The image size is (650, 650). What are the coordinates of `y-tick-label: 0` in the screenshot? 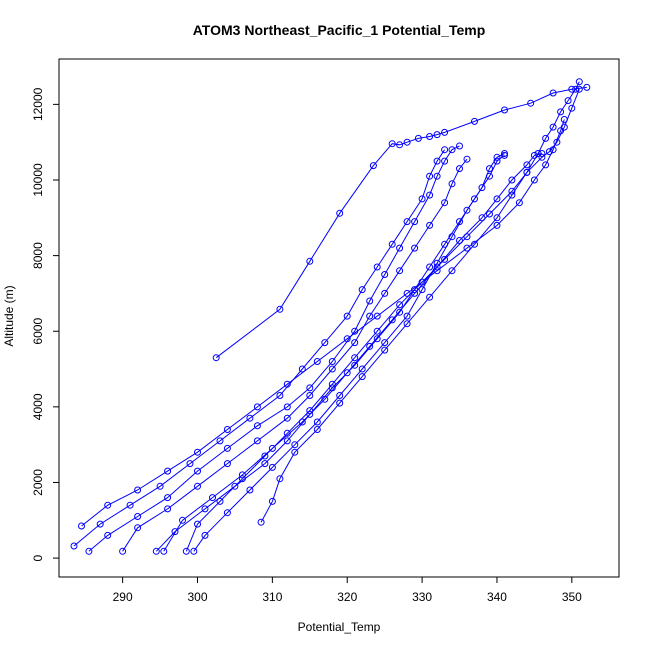 It's located at (38, 557).